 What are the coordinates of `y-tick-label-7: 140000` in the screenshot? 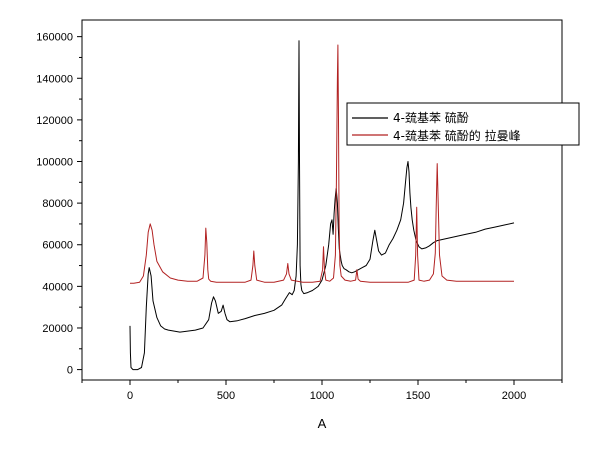 It's located at (54, 79).